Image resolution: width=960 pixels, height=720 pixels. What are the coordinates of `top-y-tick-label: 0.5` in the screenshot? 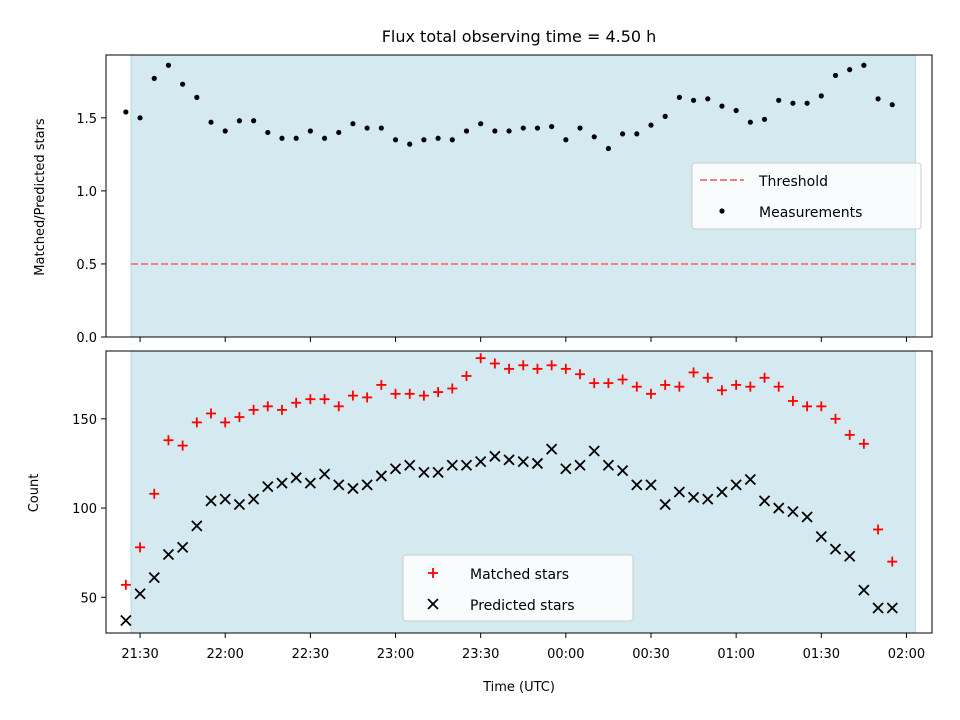 It's located at (86, 265).